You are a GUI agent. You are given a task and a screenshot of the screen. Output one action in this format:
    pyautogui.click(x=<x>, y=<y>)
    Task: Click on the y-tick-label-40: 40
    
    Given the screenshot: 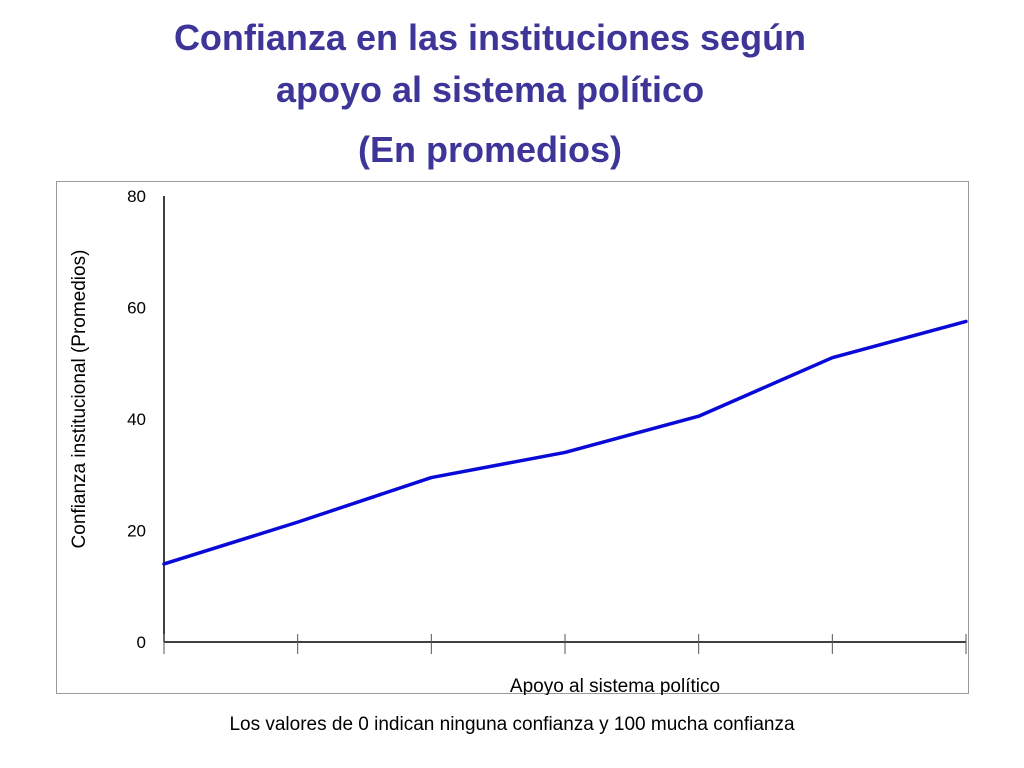 What is the action you would take?
    pyautogui.click(x=136, y=419)
    